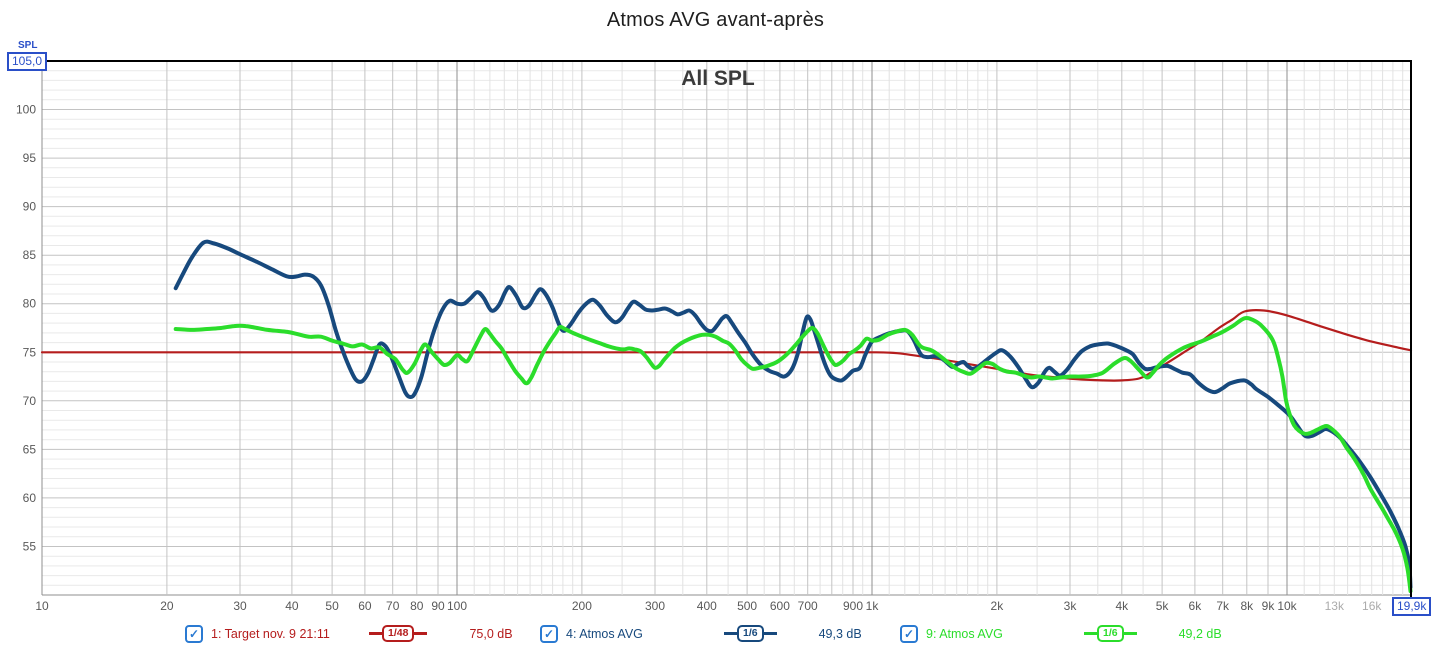 This screenshot has width=1431, height=646. I want to click on svg-text: 400, so click(707, 606).